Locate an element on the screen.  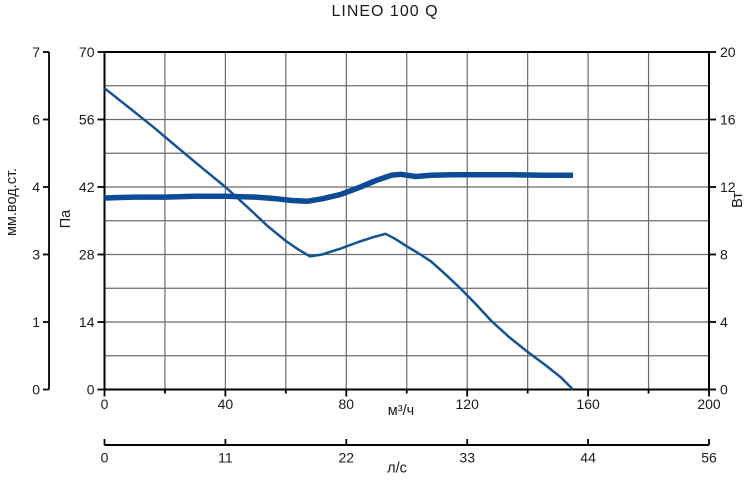
axis-title-ls: л/с is located at coordinates (397, 469).